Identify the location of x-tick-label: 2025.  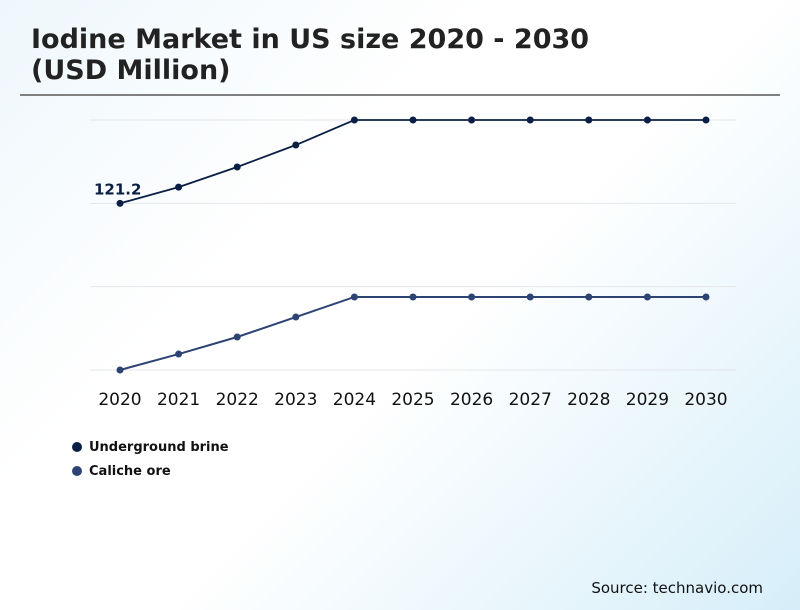
(412, 400).